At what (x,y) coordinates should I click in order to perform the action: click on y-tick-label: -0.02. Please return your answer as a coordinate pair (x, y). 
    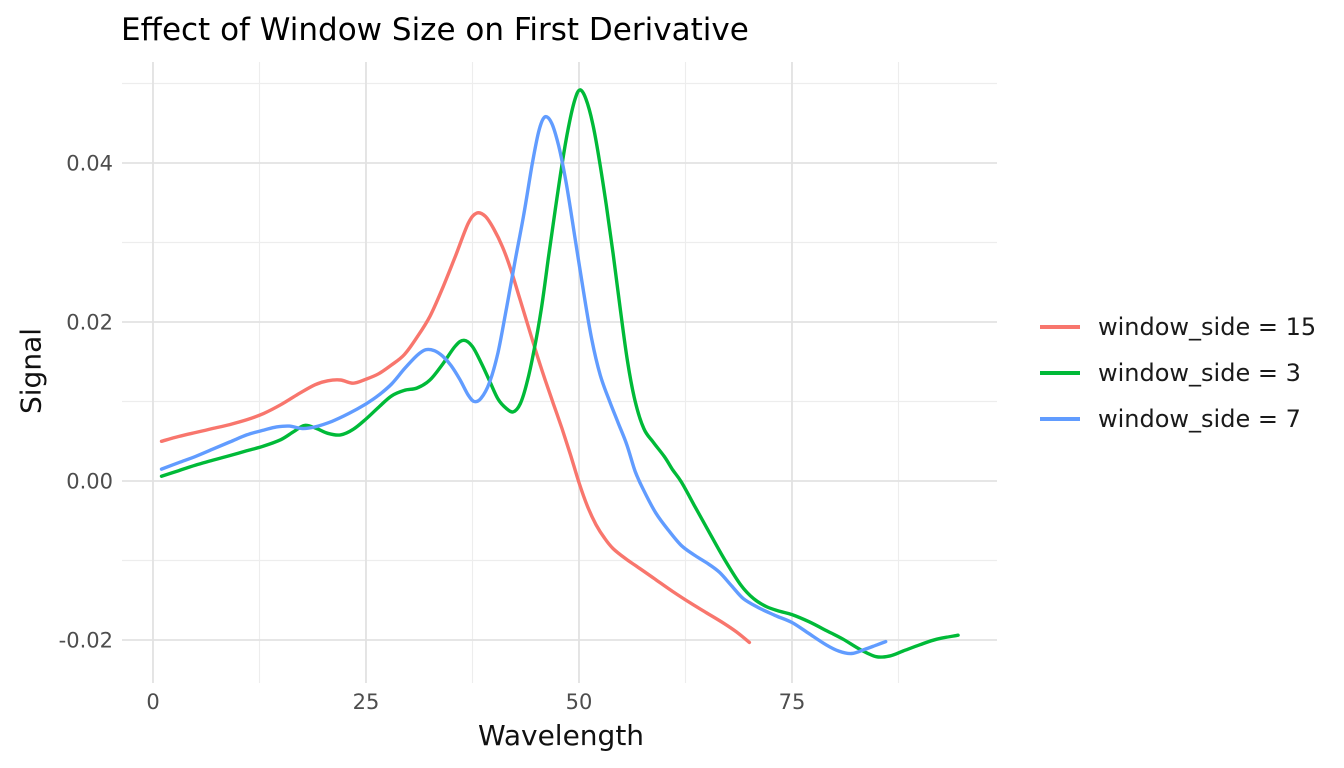
    Looking at the image, I should click on (86, 641).